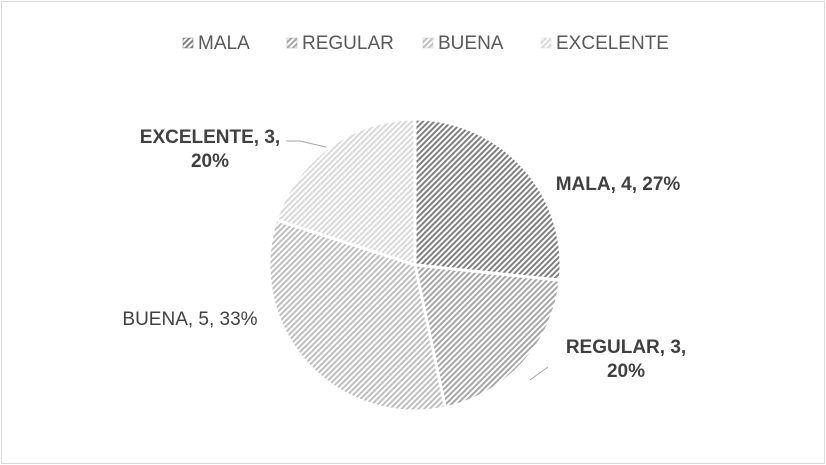 The height and width of the screenshot is (465, 826). What do you see at coordinates (348, 43) in the screenshot?
I see `legend-label: REGULAR` at bounding box center [348, 43].